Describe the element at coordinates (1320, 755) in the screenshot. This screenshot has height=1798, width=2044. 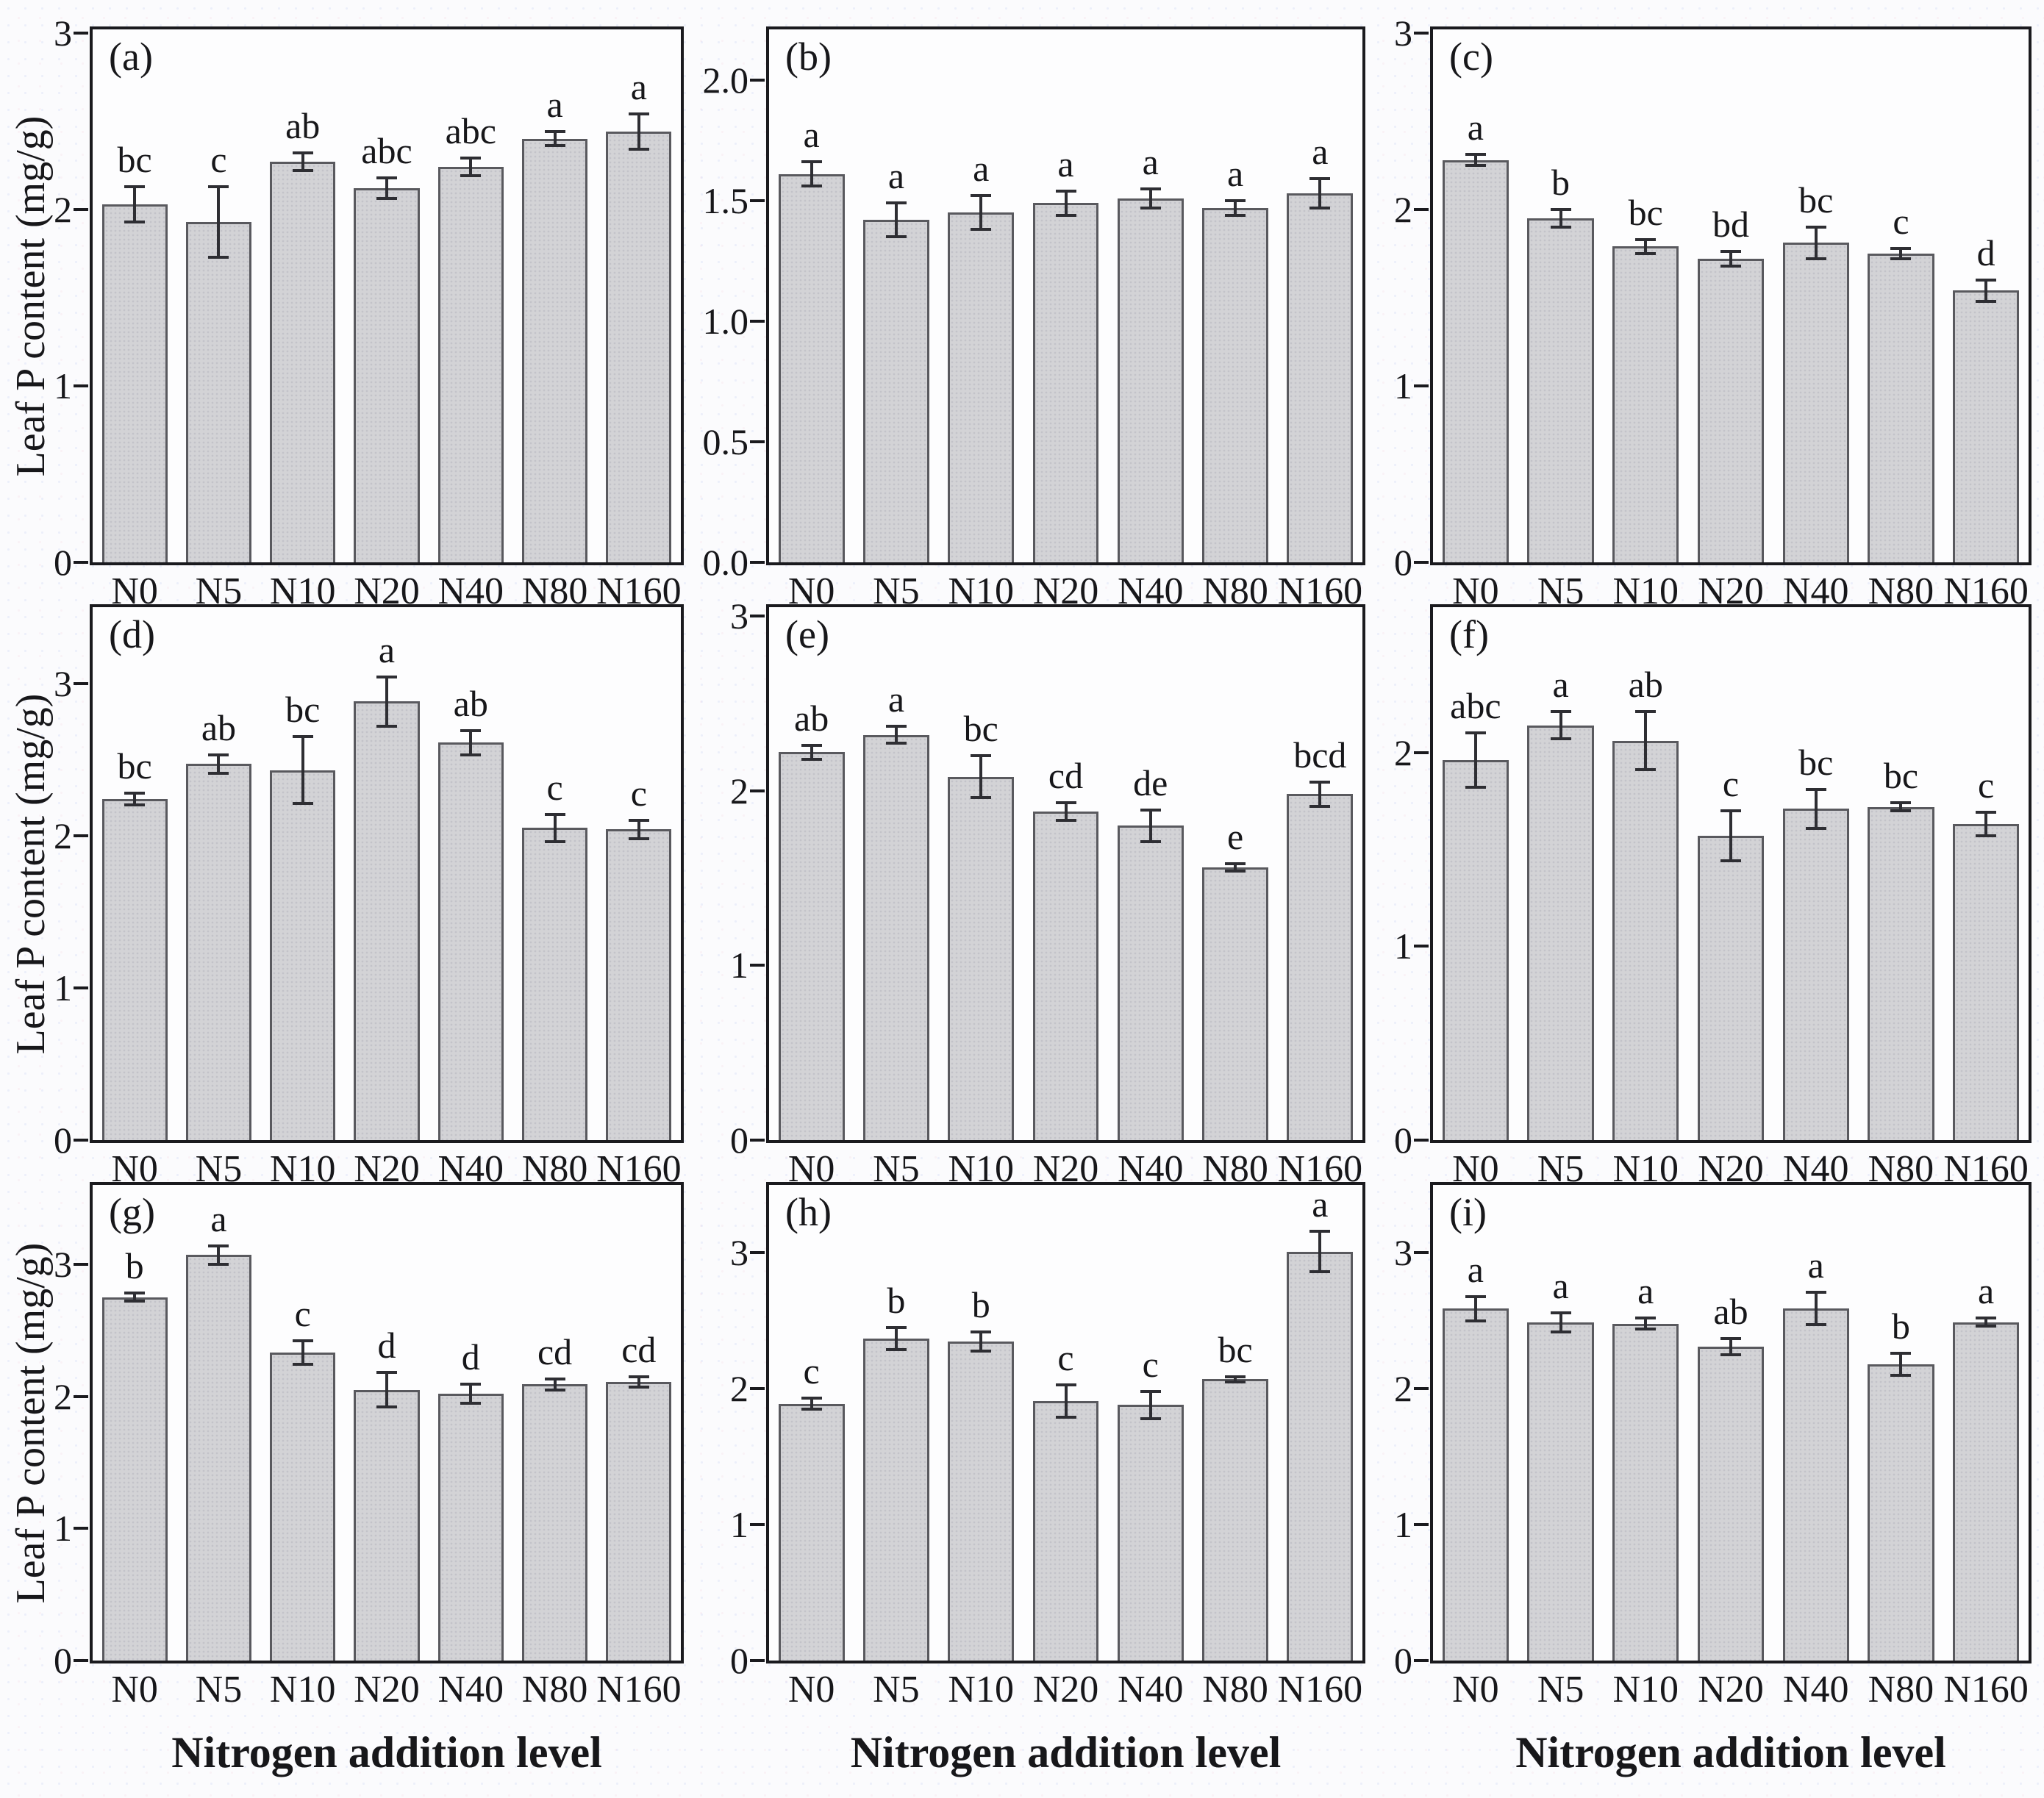
I see `sig-letter: bcd` at that location.